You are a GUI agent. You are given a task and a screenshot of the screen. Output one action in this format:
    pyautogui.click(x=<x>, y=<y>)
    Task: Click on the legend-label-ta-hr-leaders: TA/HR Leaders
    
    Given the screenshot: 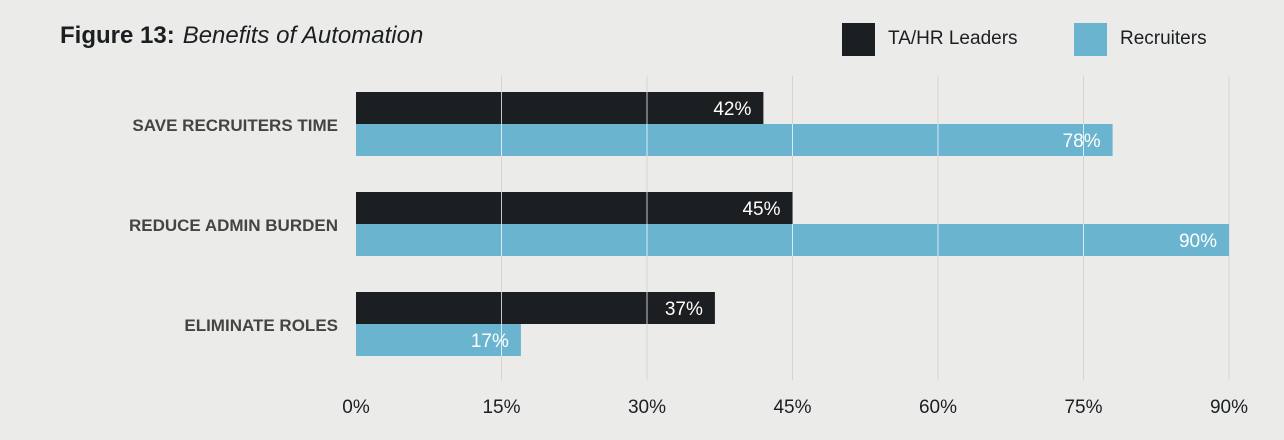 What is the action you would take?
    pyautogui.click(x=953, y=38)
    